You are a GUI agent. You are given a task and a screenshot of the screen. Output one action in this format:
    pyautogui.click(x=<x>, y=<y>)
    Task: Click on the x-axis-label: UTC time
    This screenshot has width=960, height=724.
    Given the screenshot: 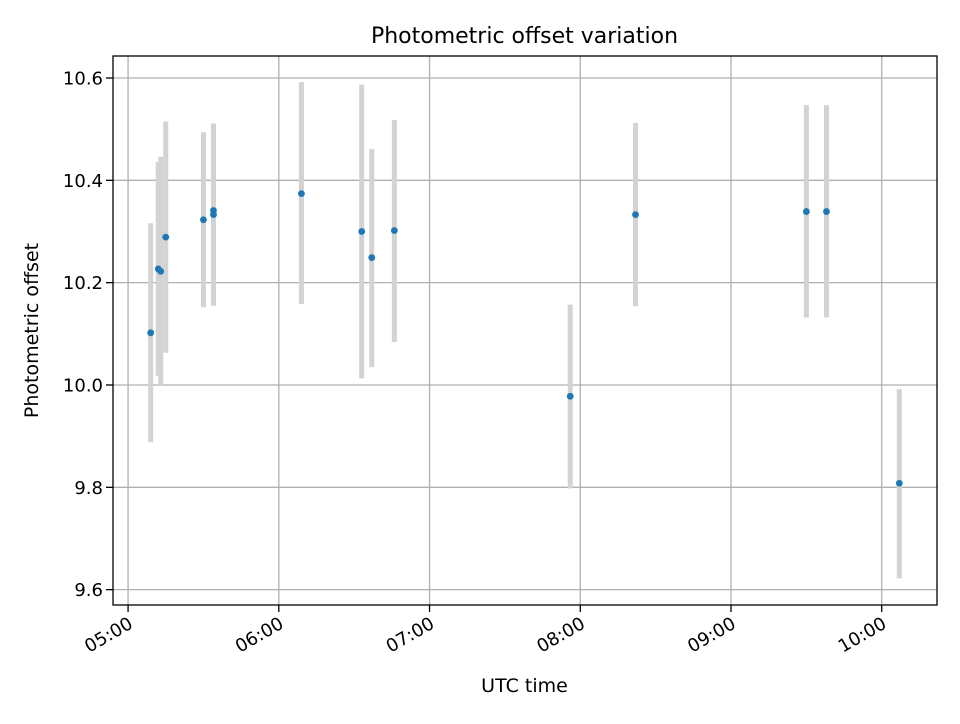 What is the action you would take?
    pyautogui.click(x=524, y=686)
    